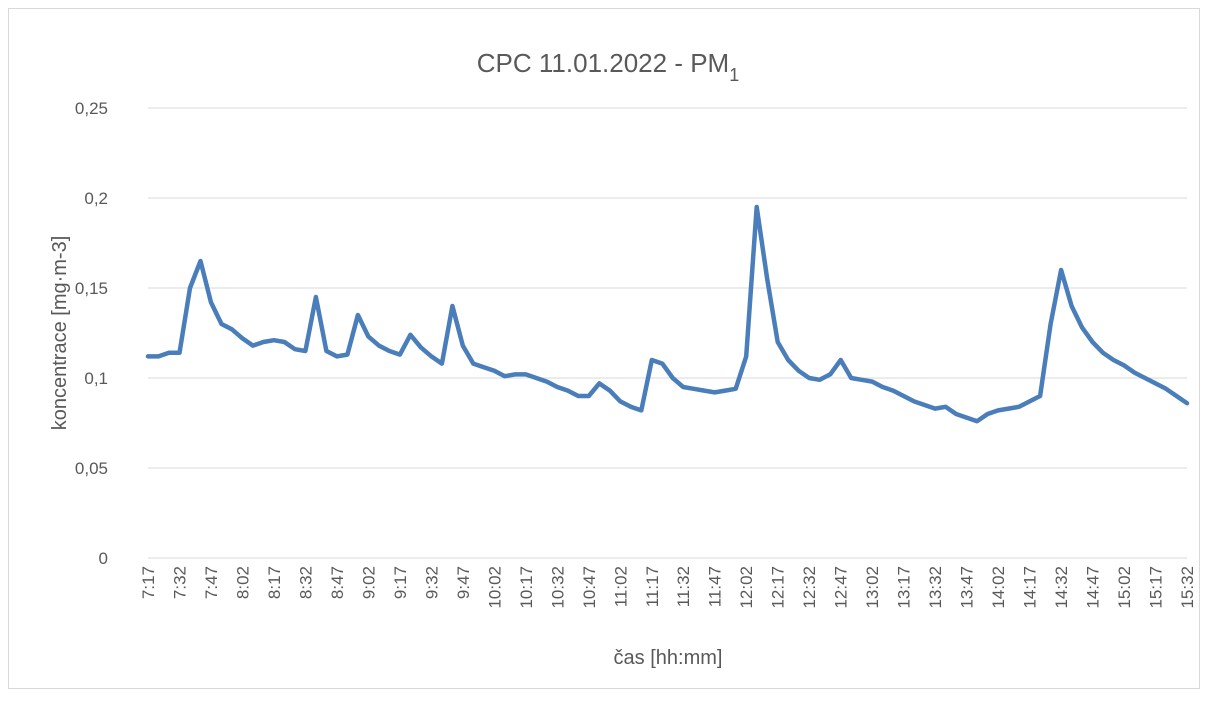  Describe the element at coordinates (148, 582) in the screenshot. I see `x-tick-label: 7:17` at that location.